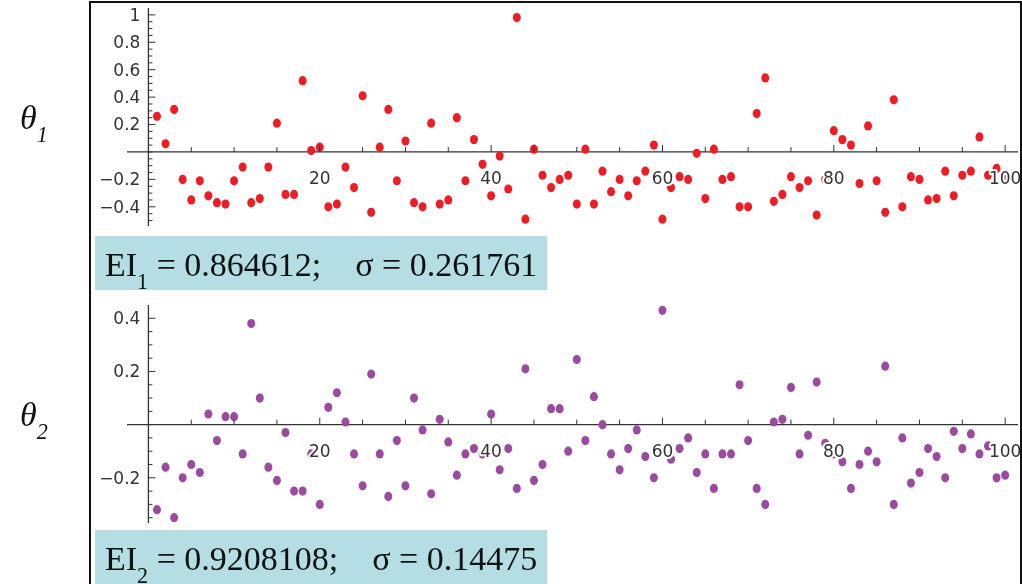  I want to click on y-axis-title: θ$_{1}$, so click(34, 123).